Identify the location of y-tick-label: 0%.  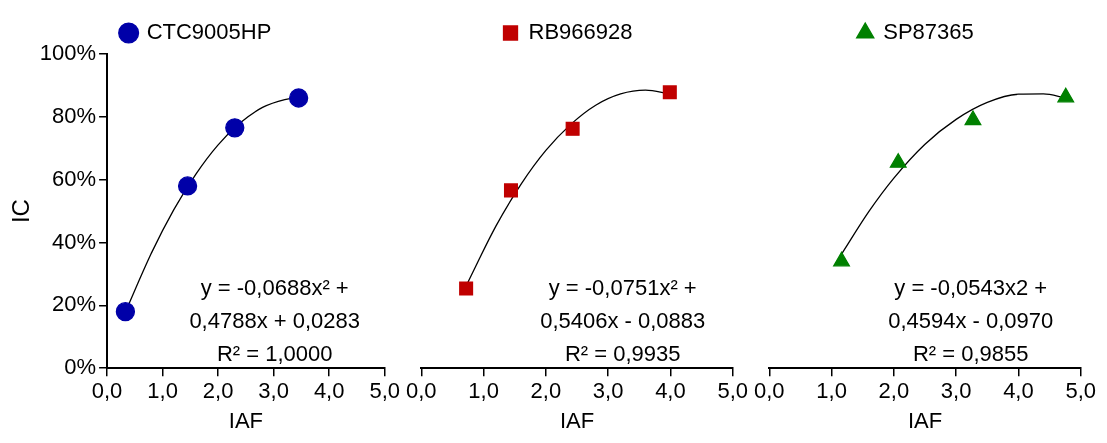
(80, 367).